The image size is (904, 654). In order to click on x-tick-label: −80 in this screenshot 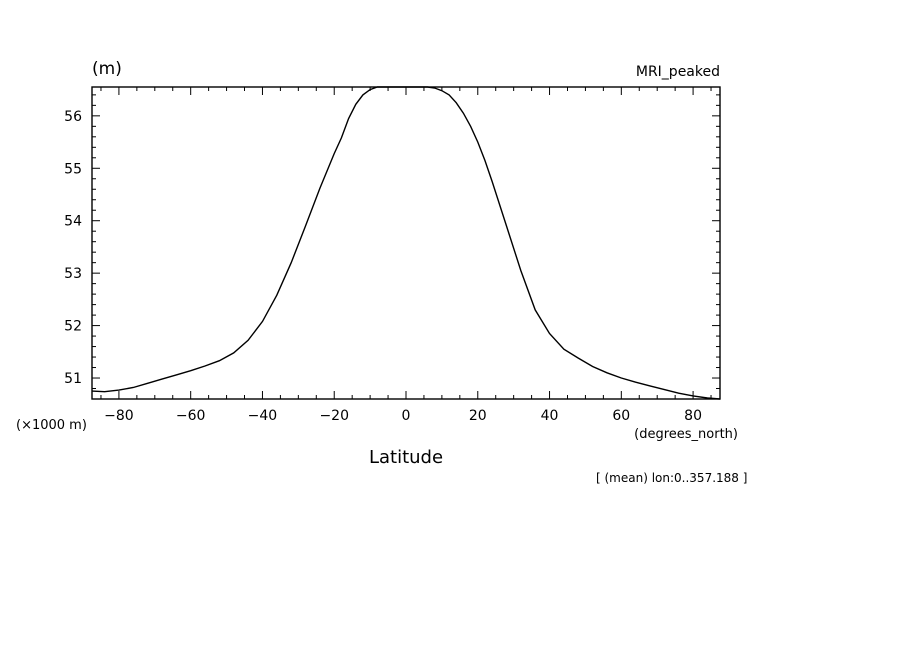, I will do `click(119, 416)`.